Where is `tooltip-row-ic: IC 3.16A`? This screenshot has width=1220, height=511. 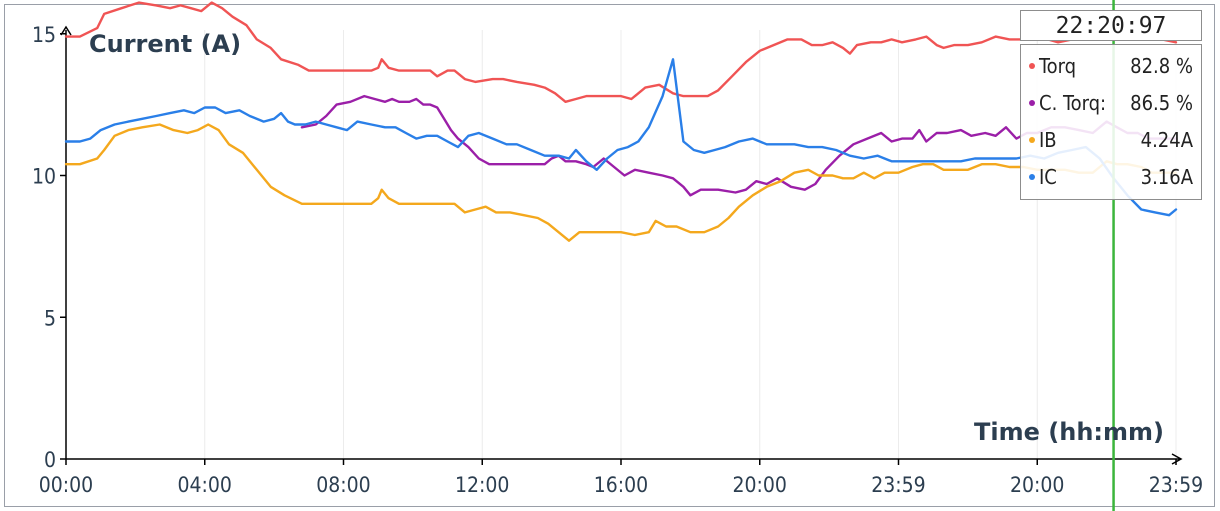
tooltip-row-ic: IC 3.16A is located at coordinates (1111, 176).